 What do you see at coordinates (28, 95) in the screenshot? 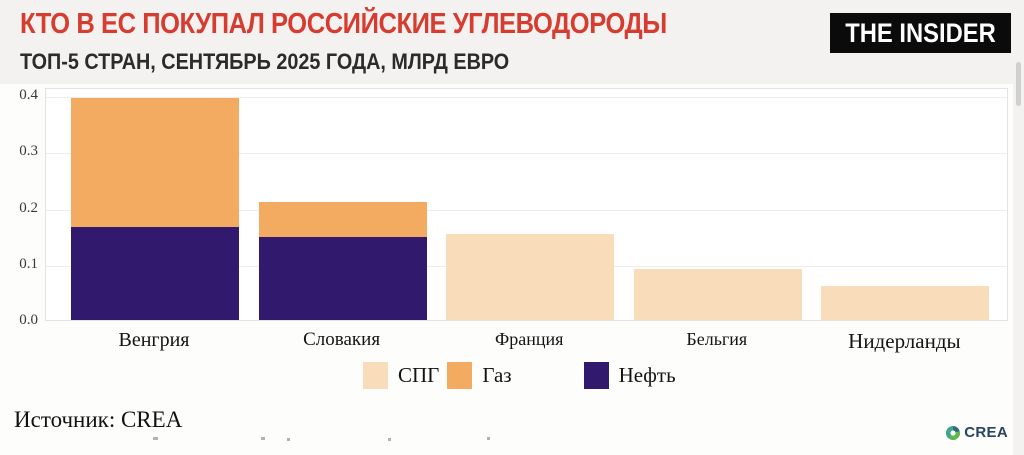
I see `y-tick-label: 0.4` at bounding box center [28, 95].